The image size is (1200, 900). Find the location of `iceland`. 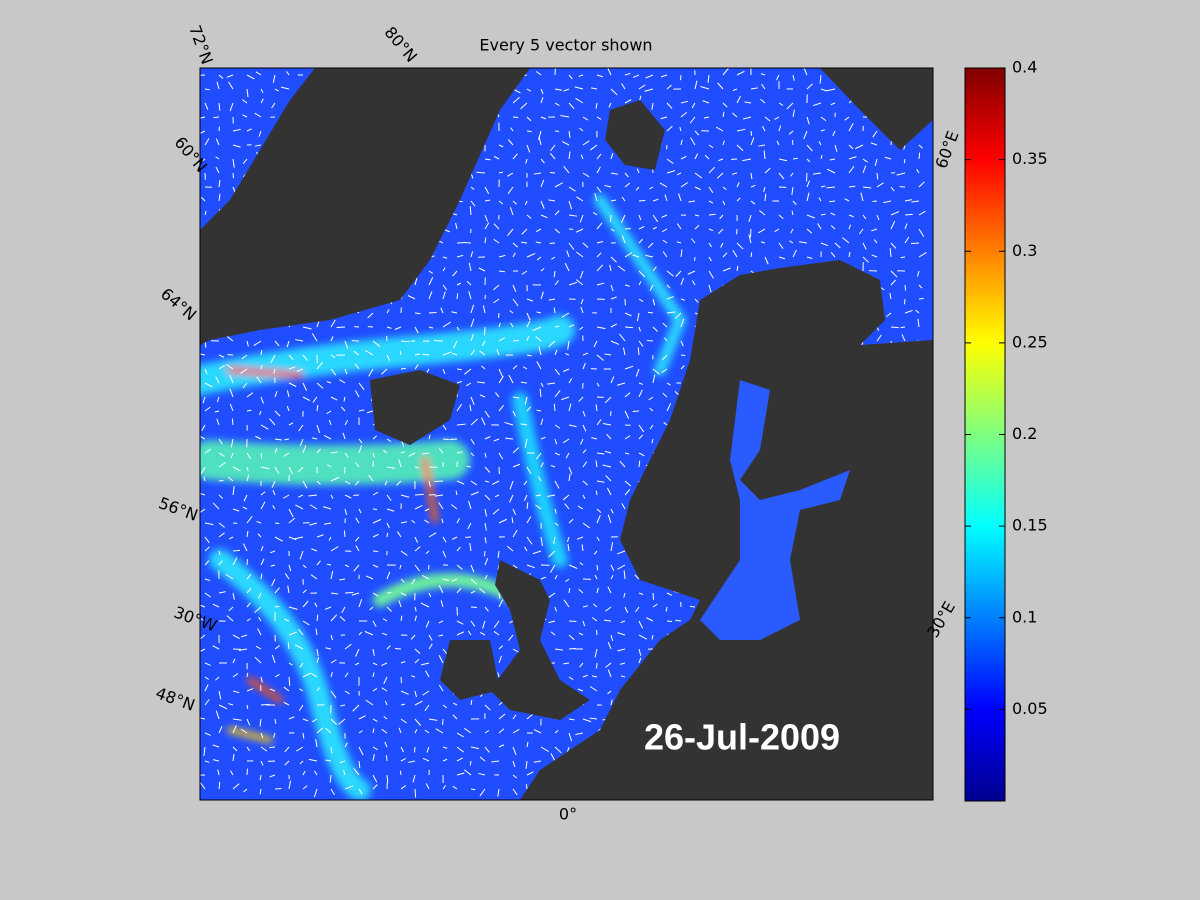

iceland is located at coordinates (415, 407).